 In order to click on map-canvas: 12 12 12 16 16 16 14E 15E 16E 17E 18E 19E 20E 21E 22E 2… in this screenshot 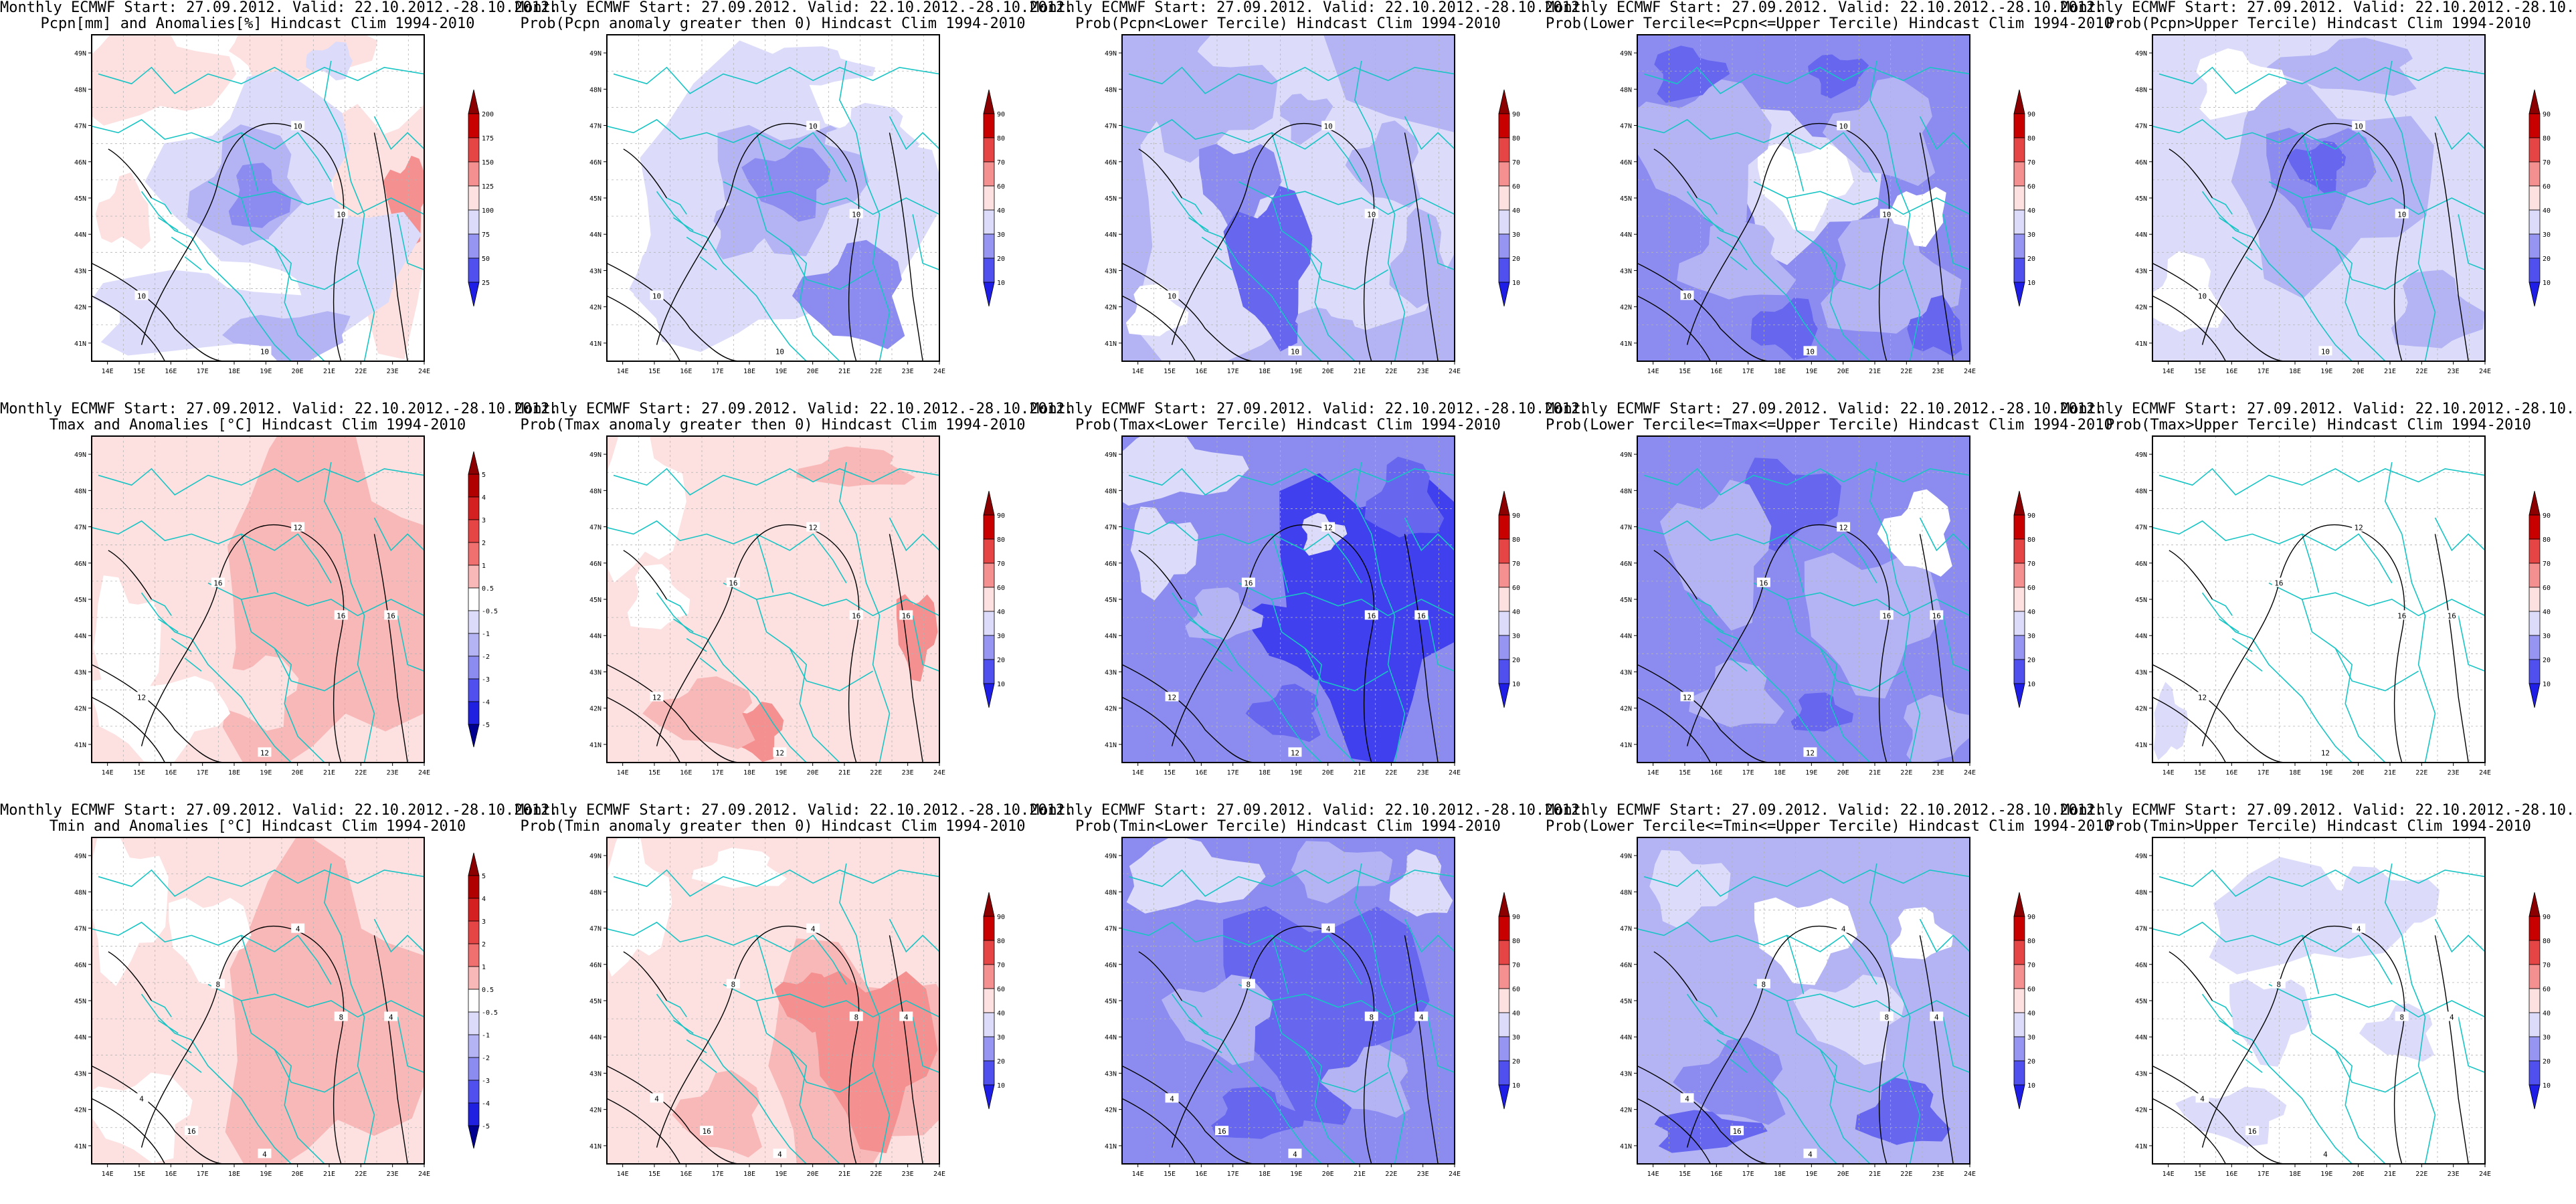, I will do `click(1312, 606)`.